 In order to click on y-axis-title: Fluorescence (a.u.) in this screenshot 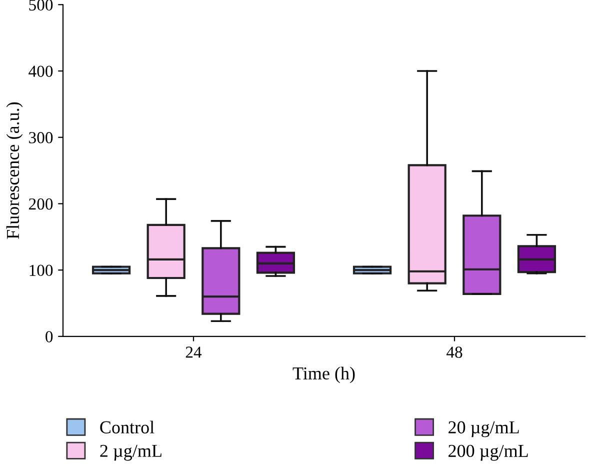, I will do `click(14, 170)`.